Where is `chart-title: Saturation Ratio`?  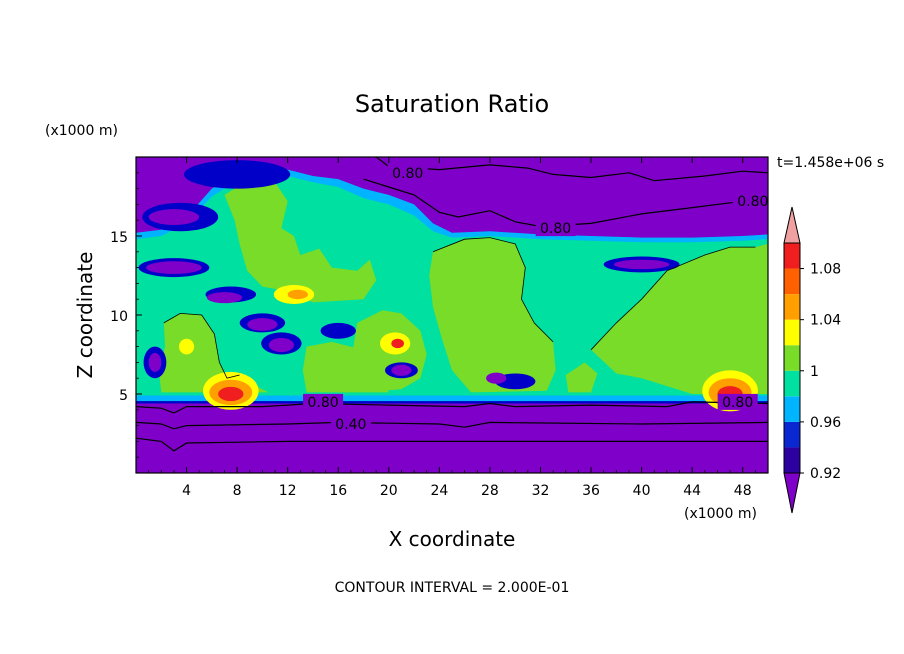
chart-title: Saturation Ratio is located at coordinates (452, 104).